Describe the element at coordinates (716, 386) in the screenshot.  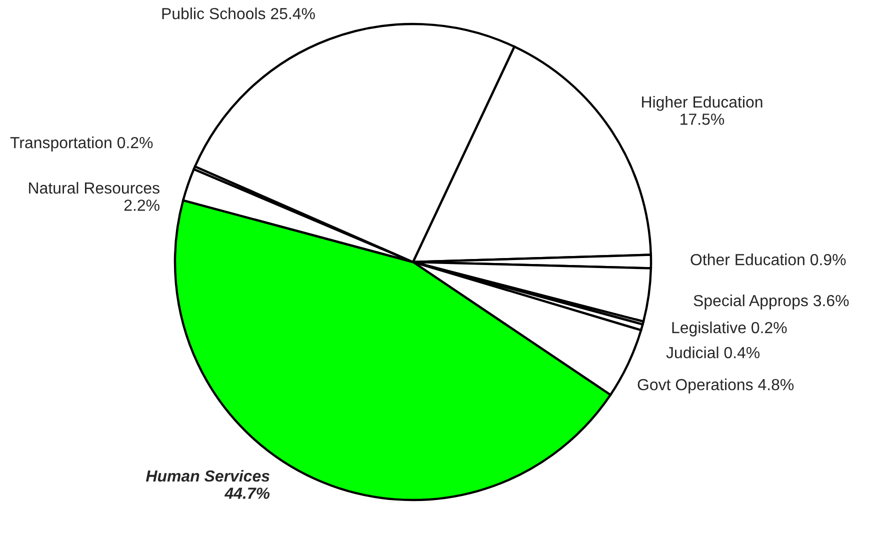
I see `slice-label: Govt Operations 4.8%` at that location.